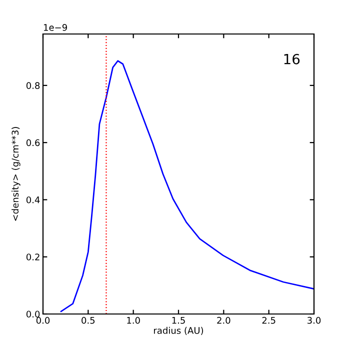  Describe the element at coordinates (269, 320) in the screenshot. I see `x-tick-label: 2.5` at that location.